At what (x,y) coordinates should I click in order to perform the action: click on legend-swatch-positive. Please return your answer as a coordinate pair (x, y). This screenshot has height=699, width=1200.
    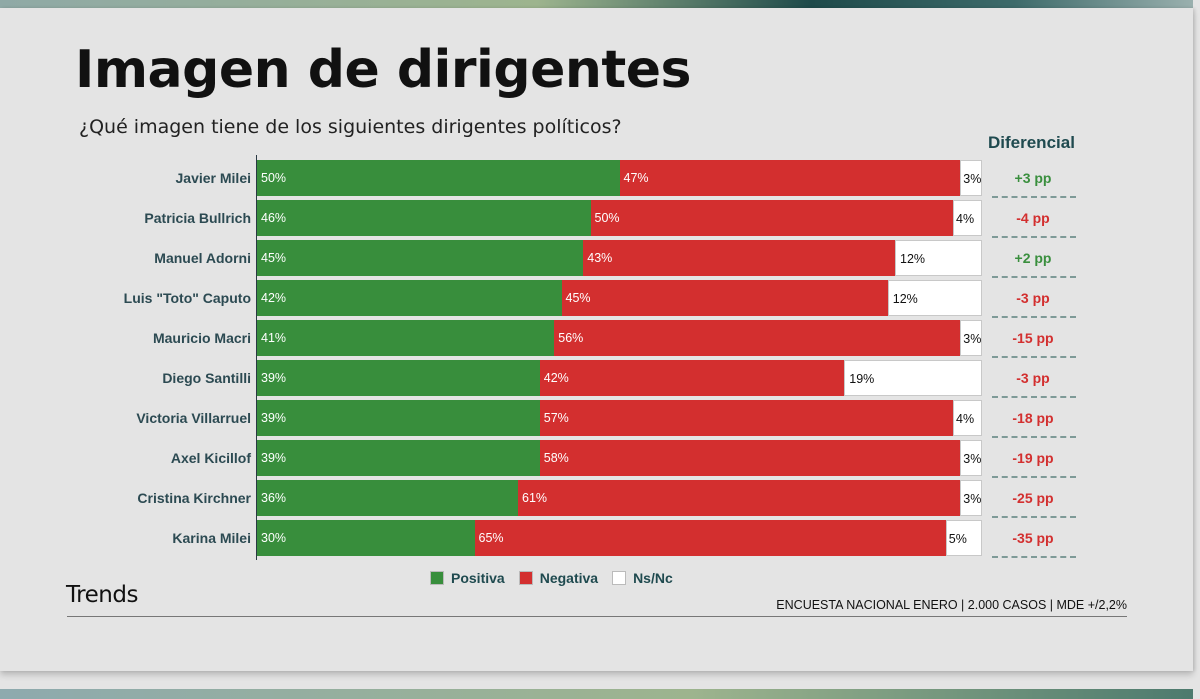
    Looking at the image, I should click on (437, 578).